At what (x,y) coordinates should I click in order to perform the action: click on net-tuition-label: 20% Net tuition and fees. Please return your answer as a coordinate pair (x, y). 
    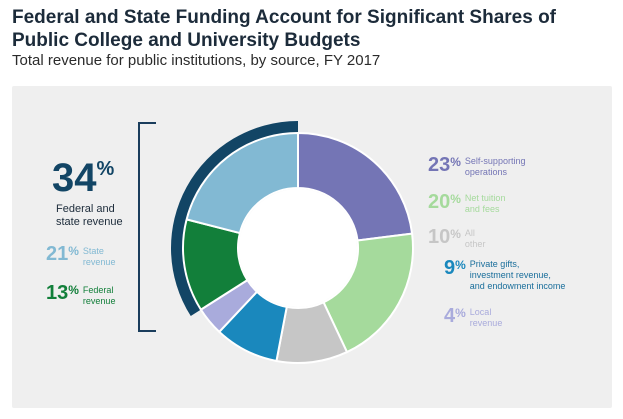
    Looking at the image, I should click on (467, 202).